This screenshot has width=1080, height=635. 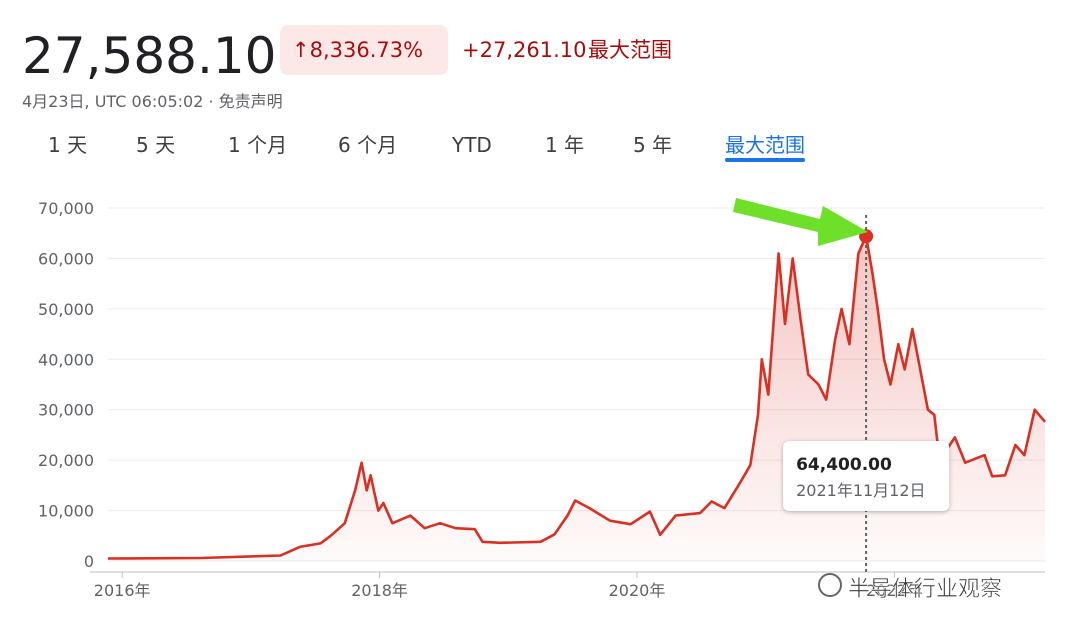 I want to click on tooltip-date: 2021年11月12日, so click(x=860, y=490).